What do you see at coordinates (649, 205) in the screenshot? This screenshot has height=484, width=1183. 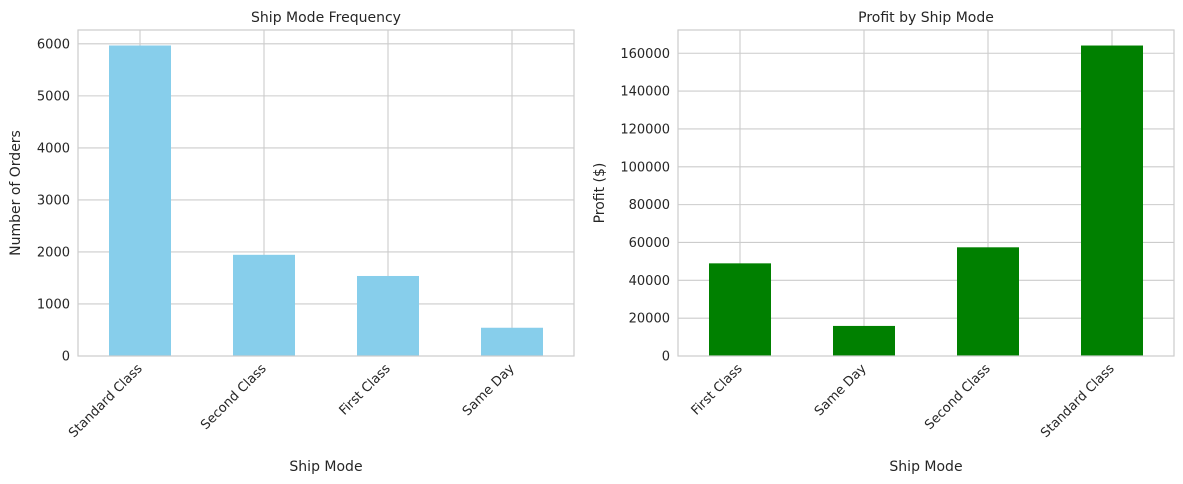 I see `y-tick-label: 80000` at bounding box center [649, 205].